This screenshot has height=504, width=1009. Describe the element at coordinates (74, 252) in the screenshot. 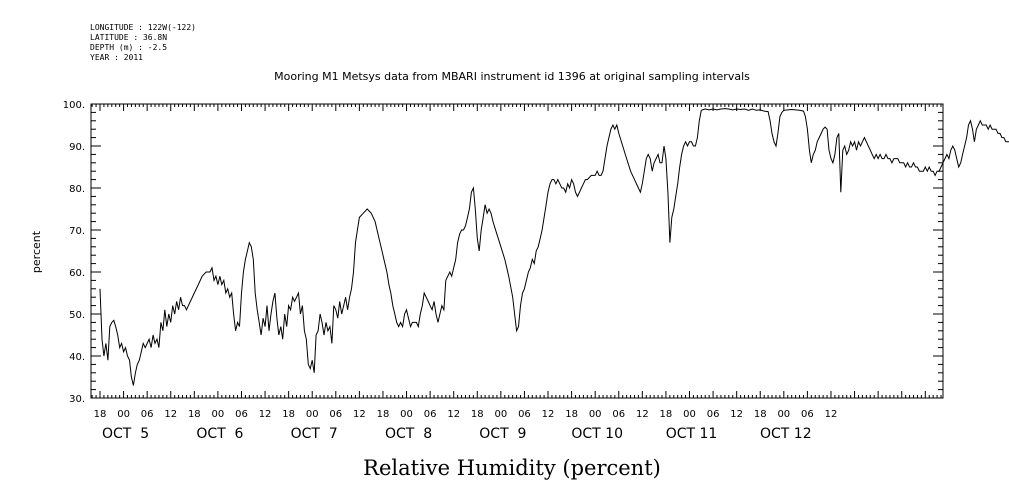

I see `y-tick-labels: 30. 40. 50. 60. 70. 80. 90. 100.` at that location.